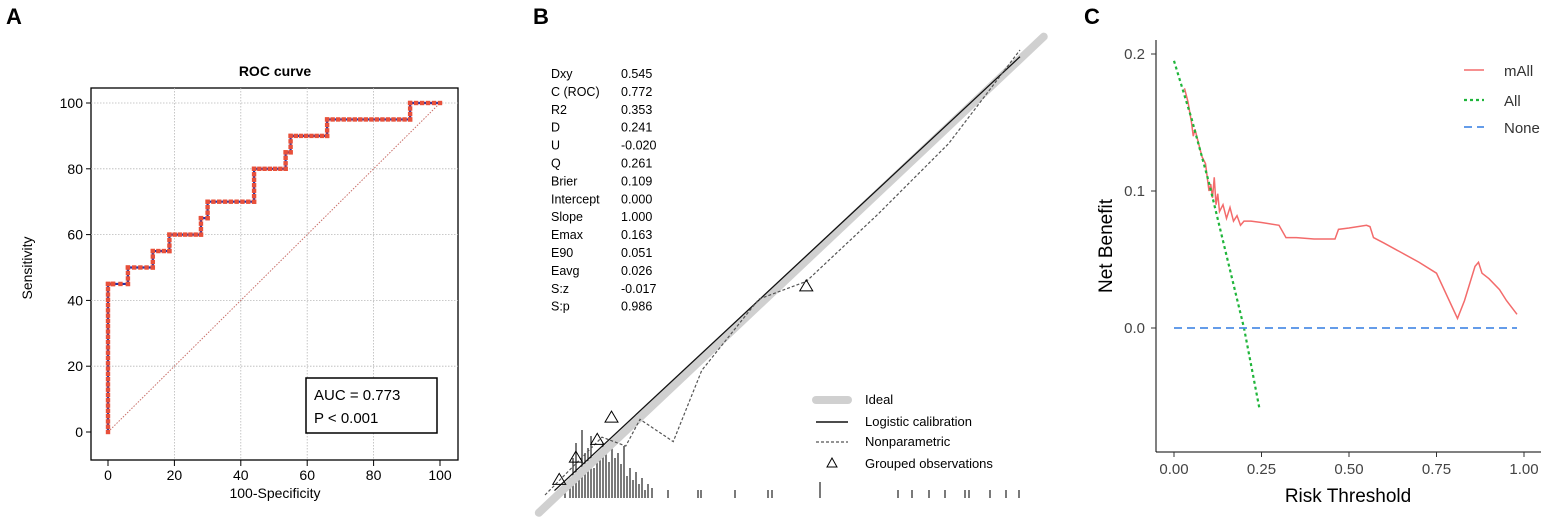 This screenshot has height=518, width=1551. I want to click on legend-label: Grouped observations, so click(929, 463).